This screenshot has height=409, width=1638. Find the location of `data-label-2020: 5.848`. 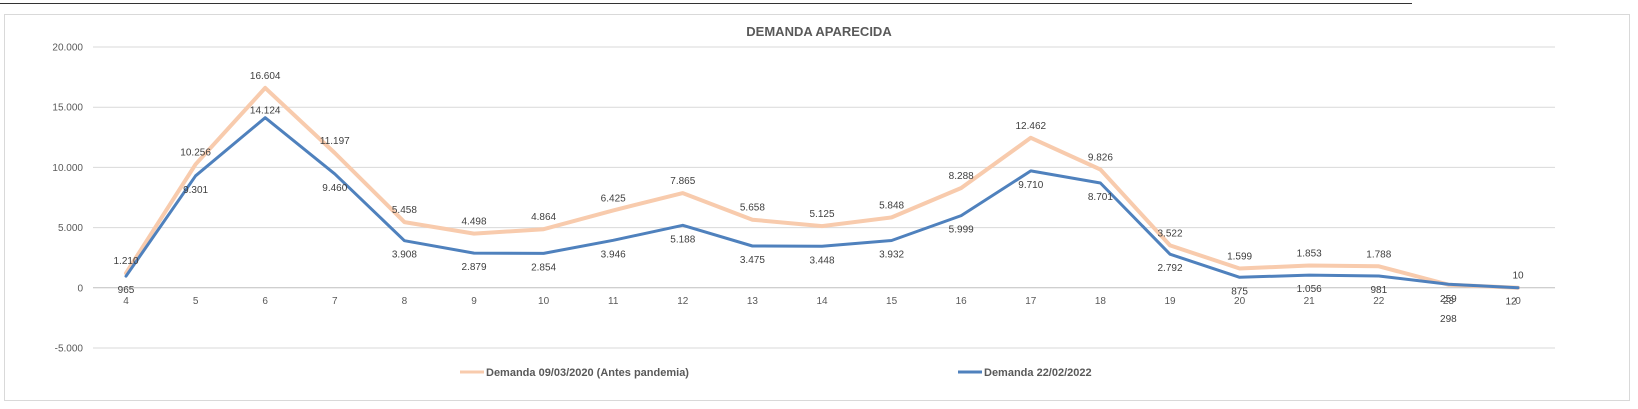

data-label-2020: 5.848 is located at coordinates (891, 205).